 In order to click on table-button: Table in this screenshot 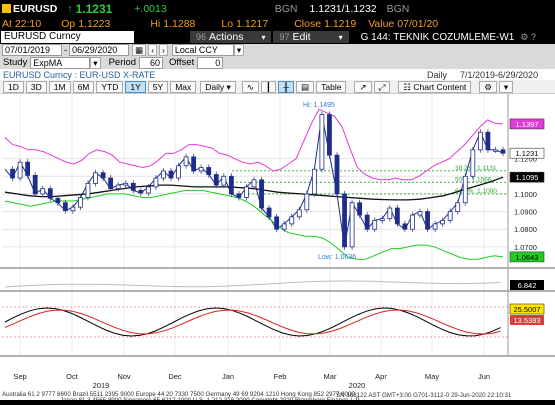, I will do `click(331, 86)`.